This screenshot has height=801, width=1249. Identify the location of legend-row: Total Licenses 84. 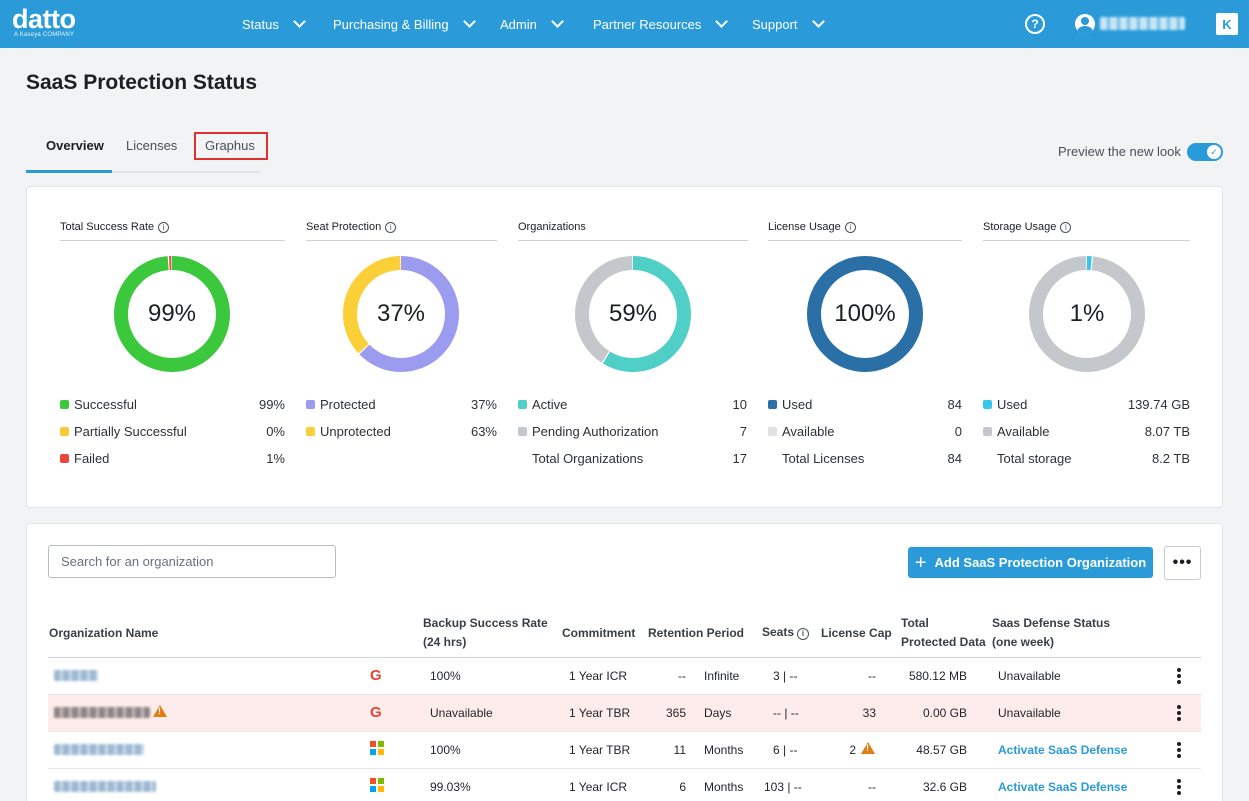
(865, 464).